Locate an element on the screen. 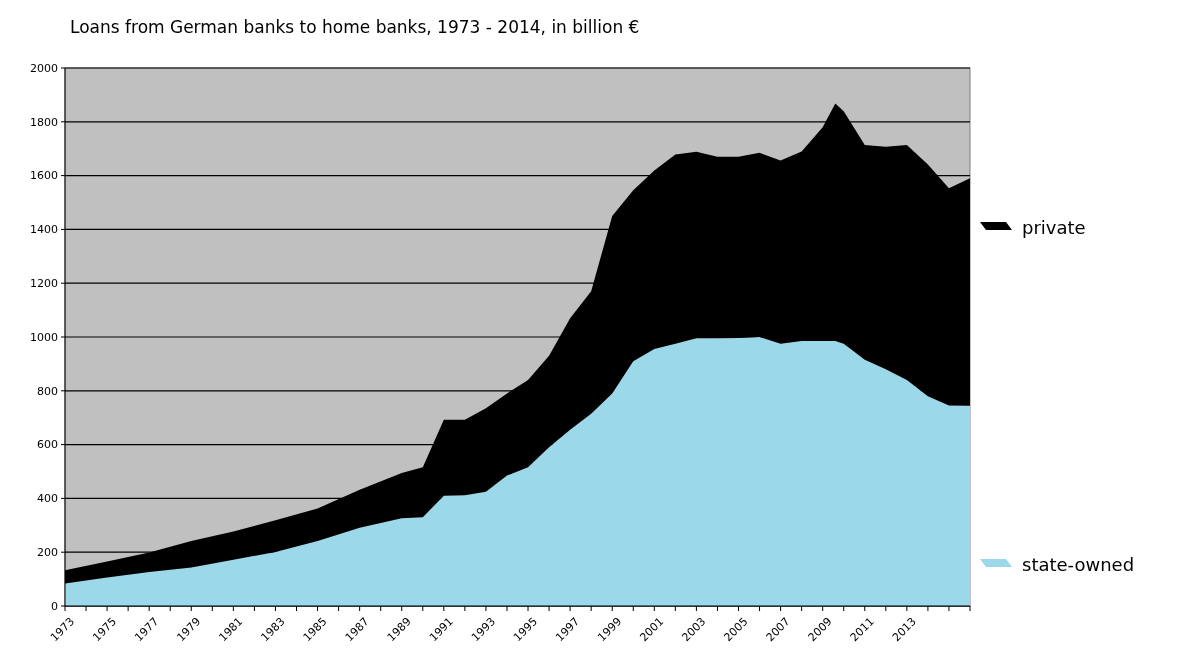  y-tick-label: 1600 is located at coordinates (44, 176).